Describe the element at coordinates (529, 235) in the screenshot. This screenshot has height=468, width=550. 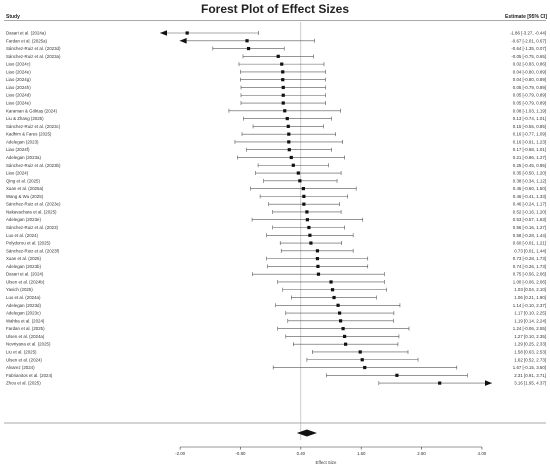
I see `study-estimate: 0.58 [-0.28, 1.44]` at that location.